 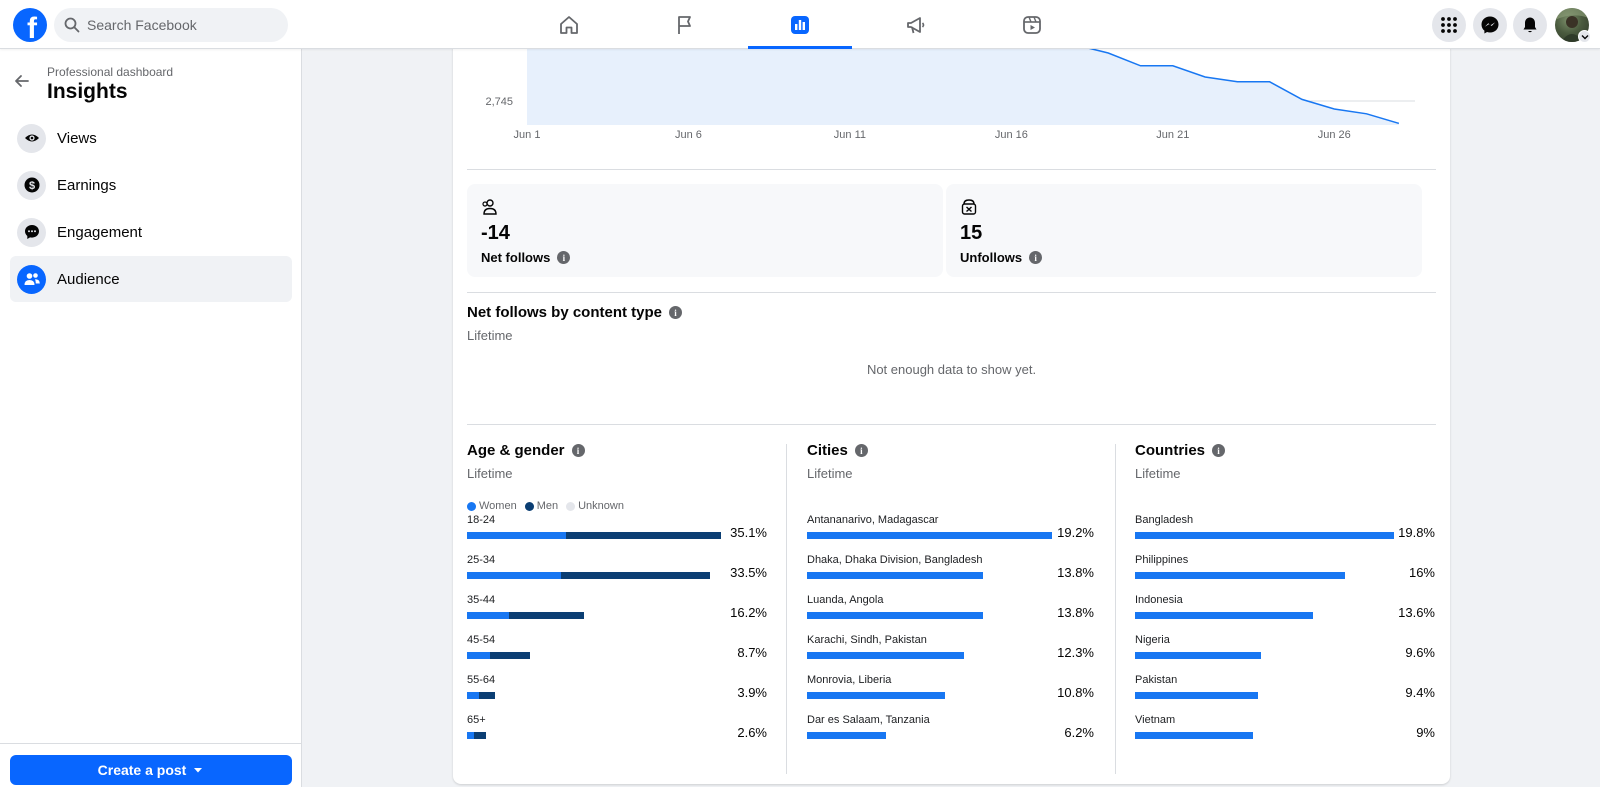 What do you see at coordinates (516, 257) in the screenshot?
I see `net-follows-label: Net follows` at bounding box center [516, 257].